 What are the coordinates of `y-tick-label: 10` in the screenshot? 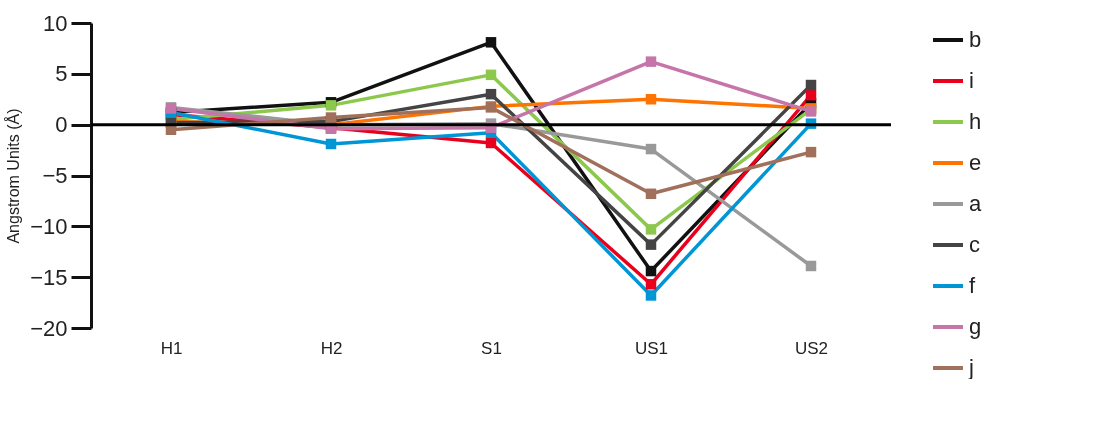 It's located at (55, 23).